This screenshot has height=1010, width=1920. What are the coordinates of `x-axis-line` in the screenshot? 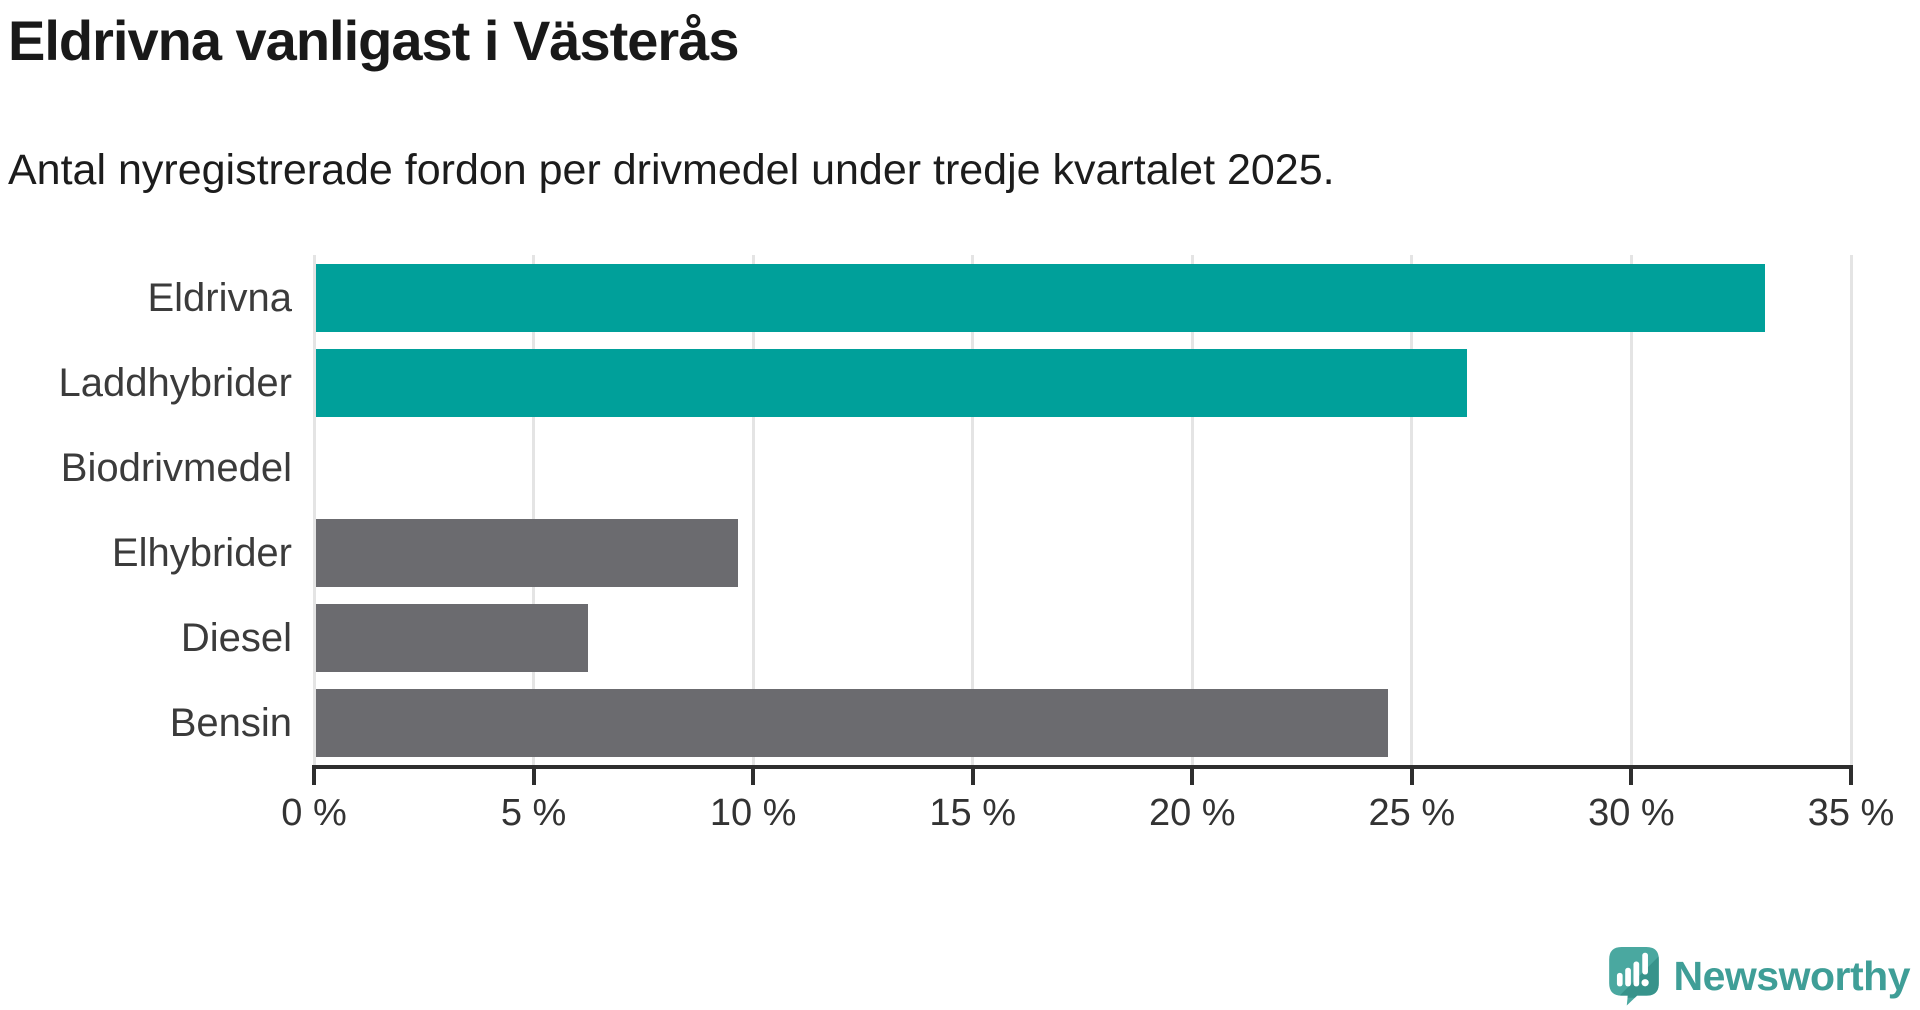 It's located at (1082, 767).